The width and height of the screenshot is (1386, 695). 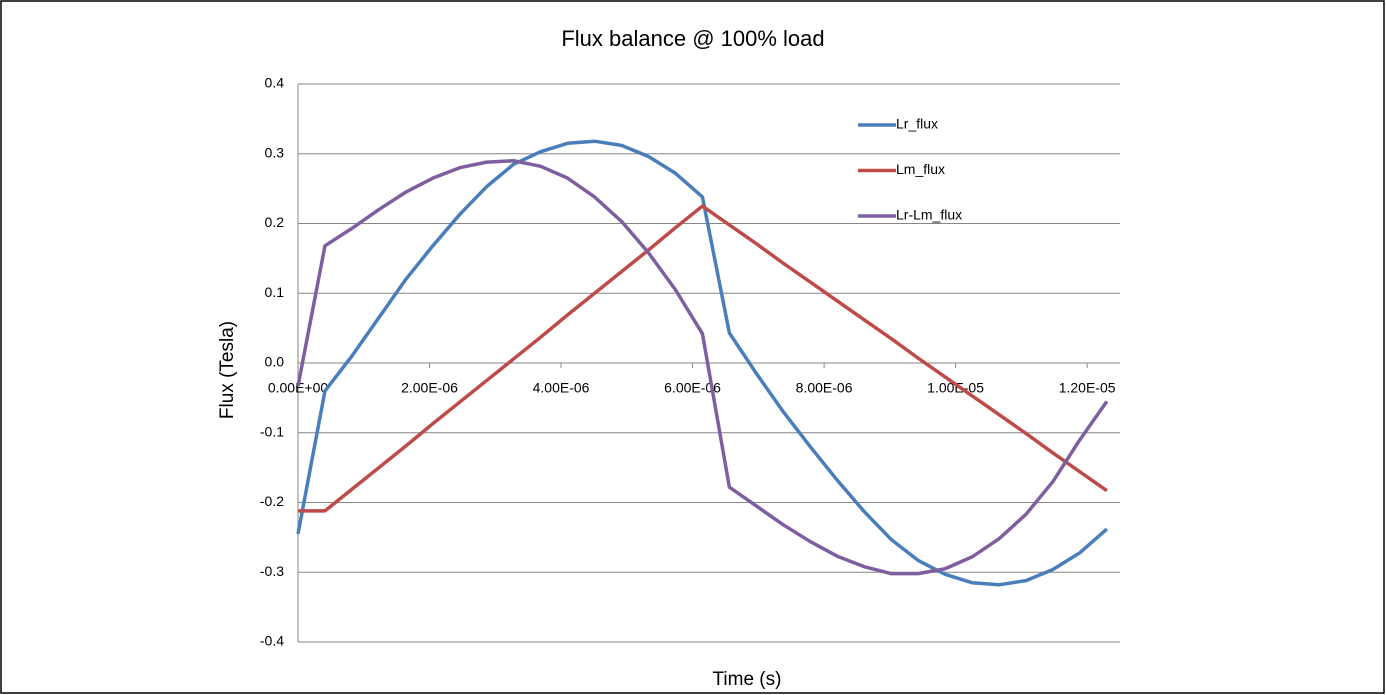 What do you see at coordinates (692, 38) in the screenshot?
I see `chart-title: Flux balance @ 100% load` at bounding box center [692, 38].